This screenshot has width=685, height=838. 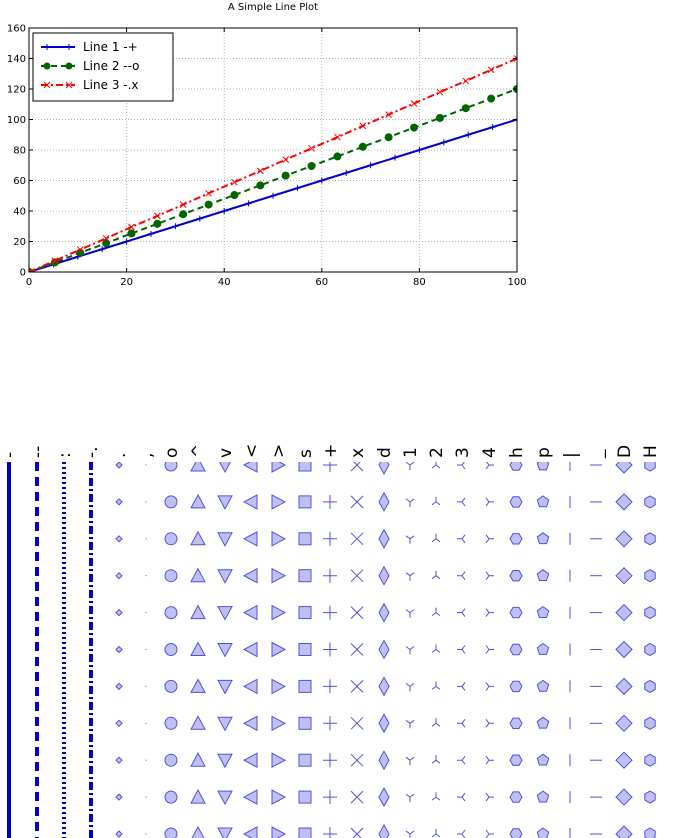 I want to click on column-label: o, so click(x=172, y=453).